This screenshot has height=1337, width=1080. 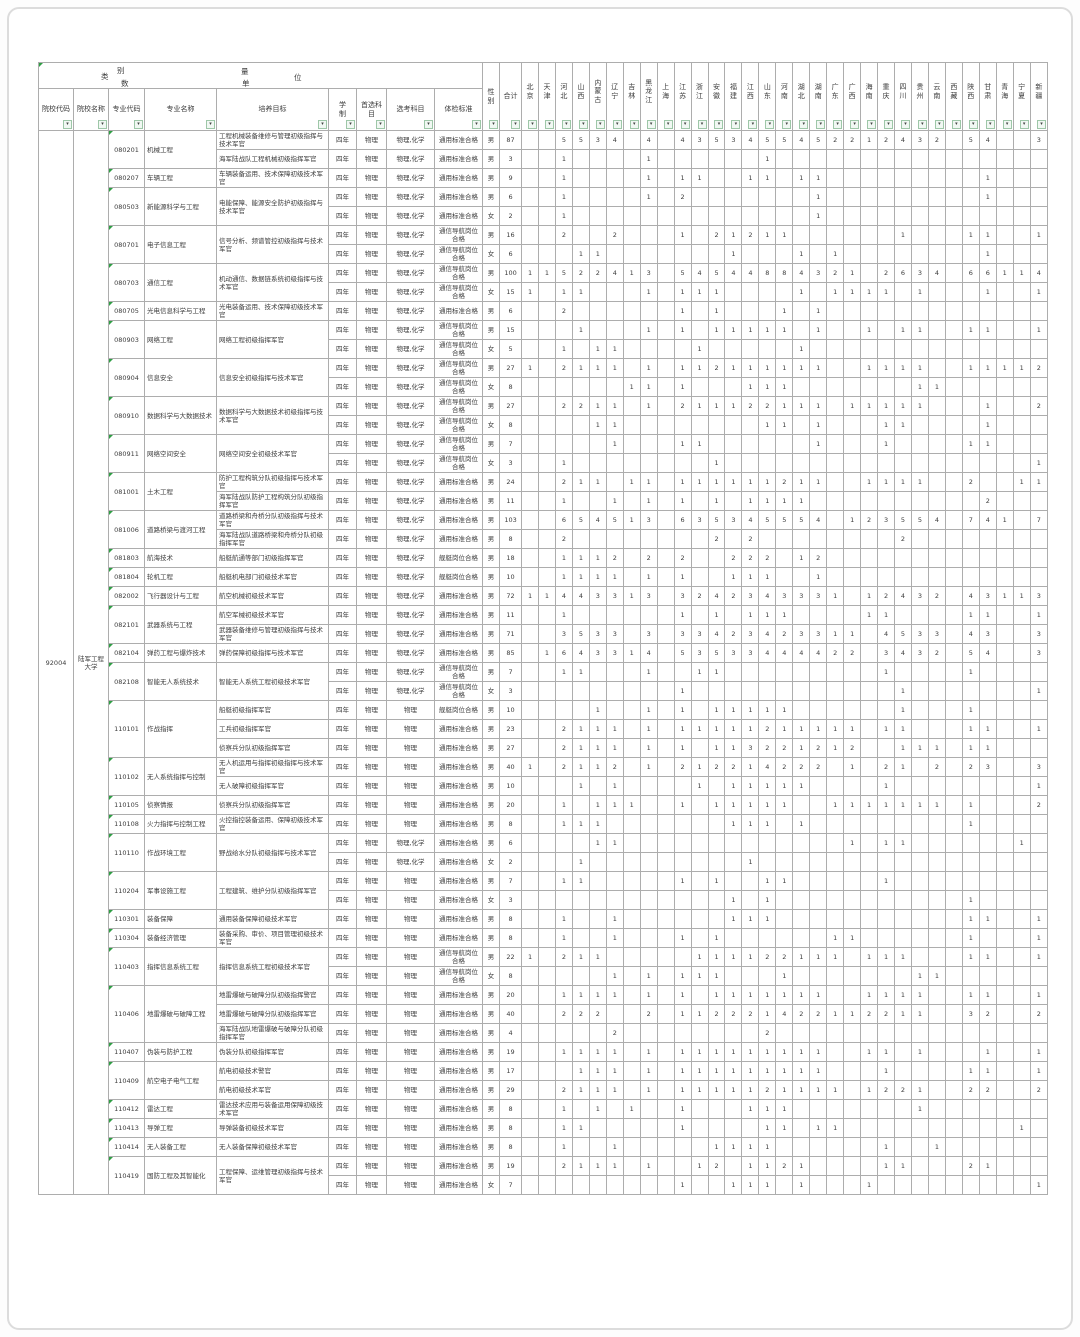 What do you see at coordinates (580, 140) in the screenshot?
I see `quota-cell: 5` at bounding box center [580, 140].